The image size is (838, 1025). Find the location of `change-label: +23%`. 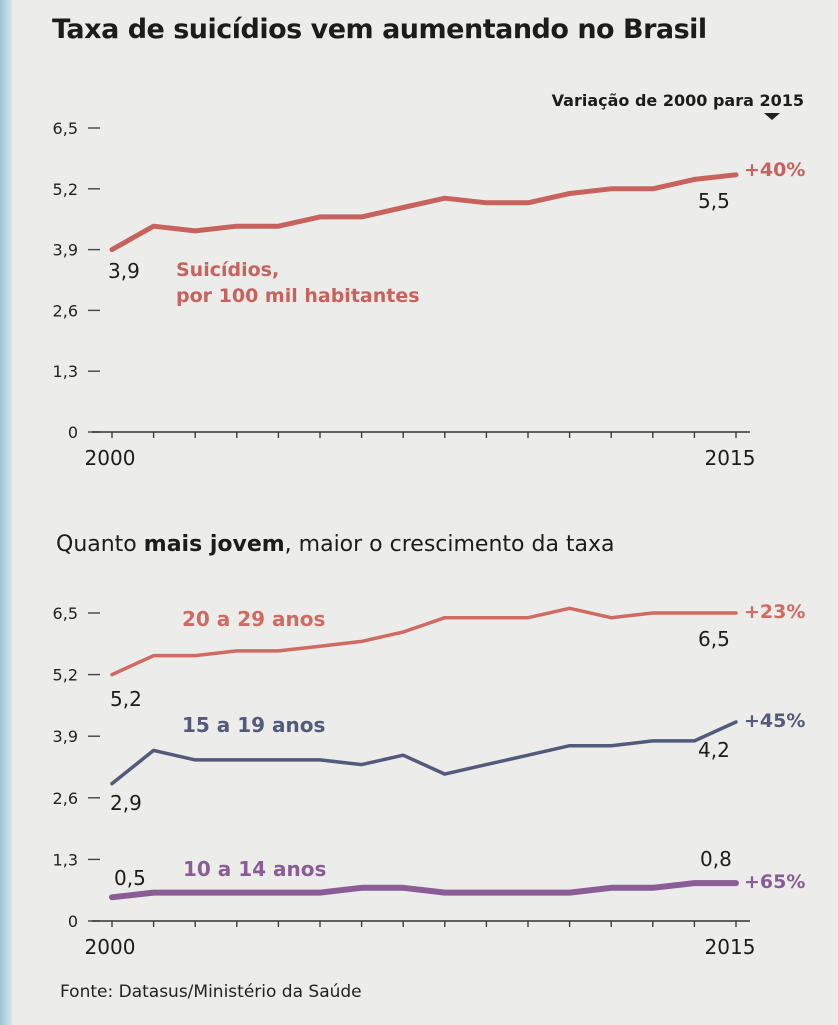

change-label: +23% is located at coordinates (774, 612).